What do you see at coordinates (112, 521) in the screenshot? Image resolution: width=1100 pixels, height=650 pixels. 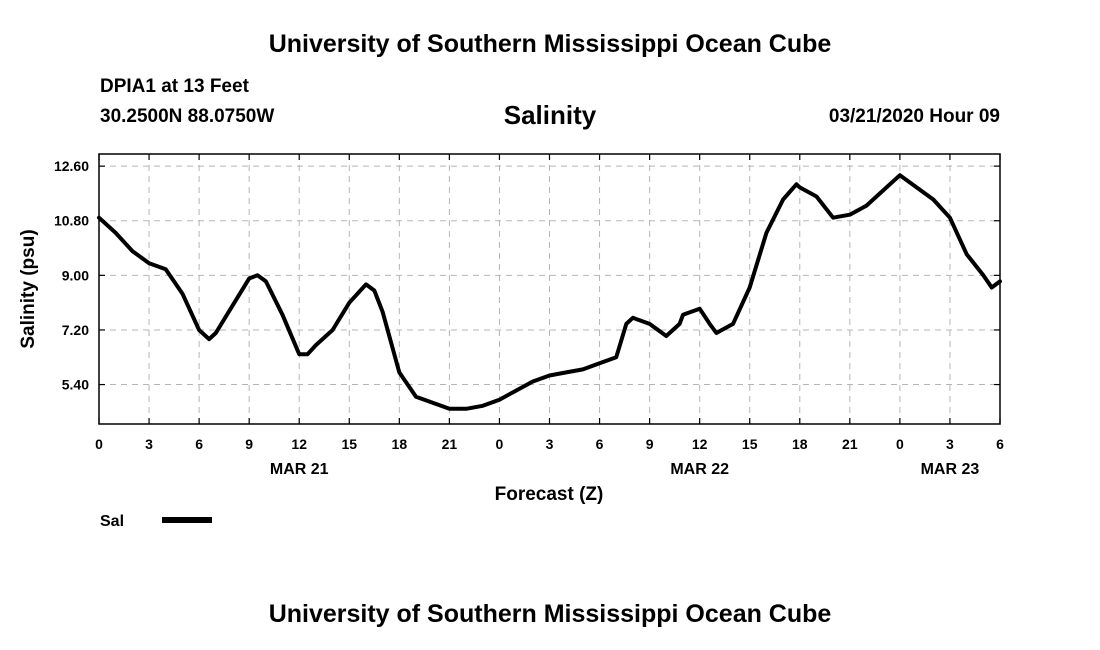 I see `legend-label-sal: Sal` at bounding box center [112, 521].